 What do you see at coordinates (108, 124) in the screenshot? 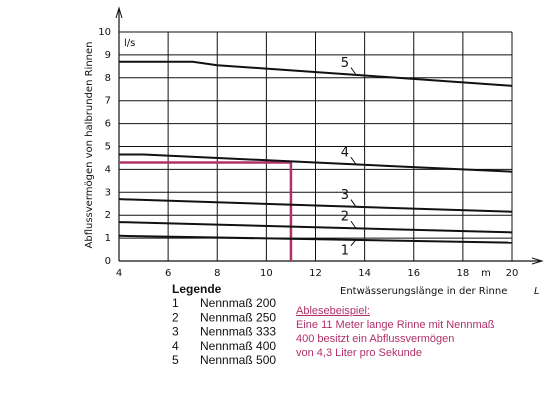
I see `y-tick-label: 6` at bounding box center [108, 124].